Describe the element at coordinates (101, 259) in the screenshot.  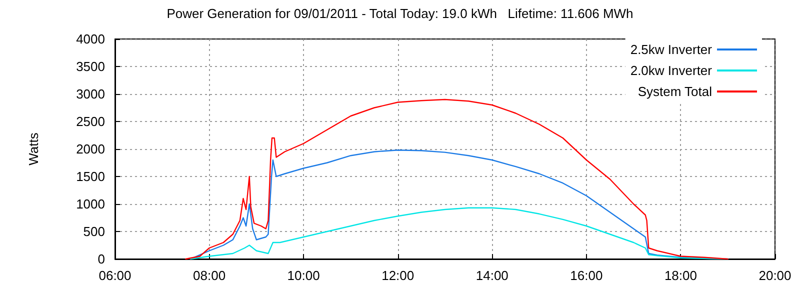
I see `y-tick-label: 0` at that location.